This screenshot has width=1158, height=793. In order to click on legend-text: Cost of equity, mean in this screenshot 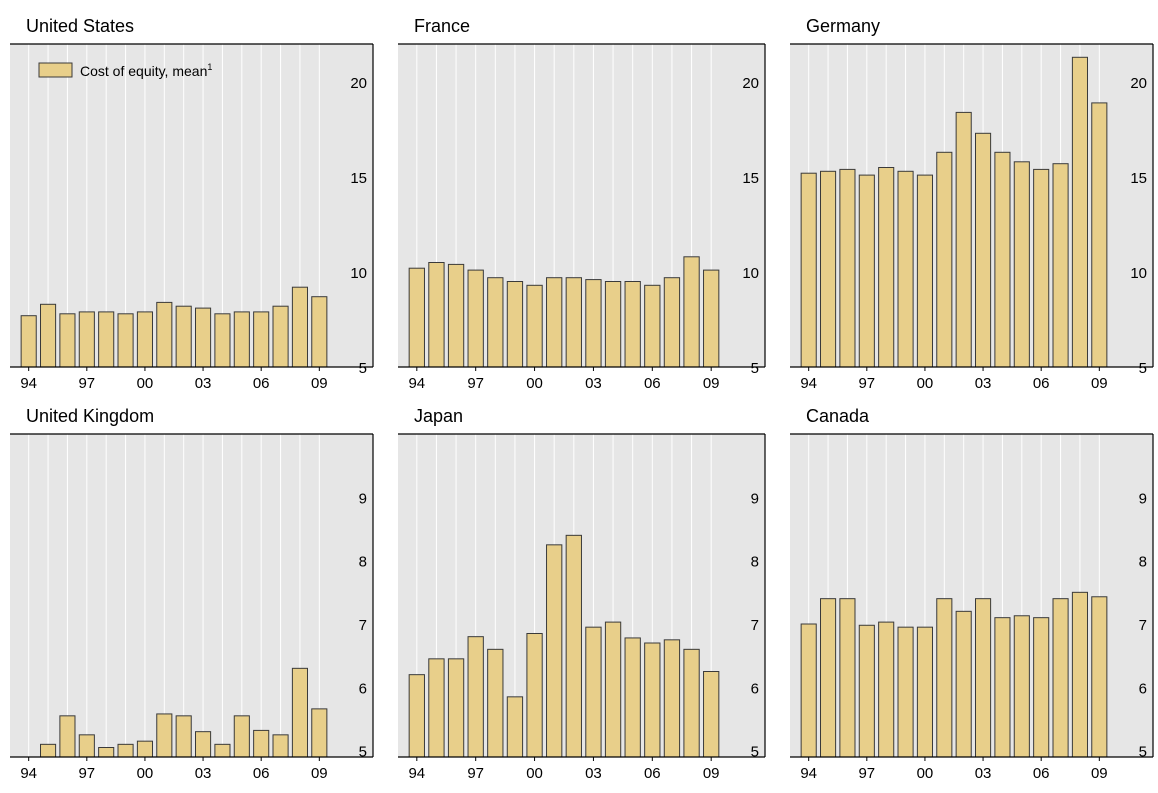, I will do `click(143, 71)`.